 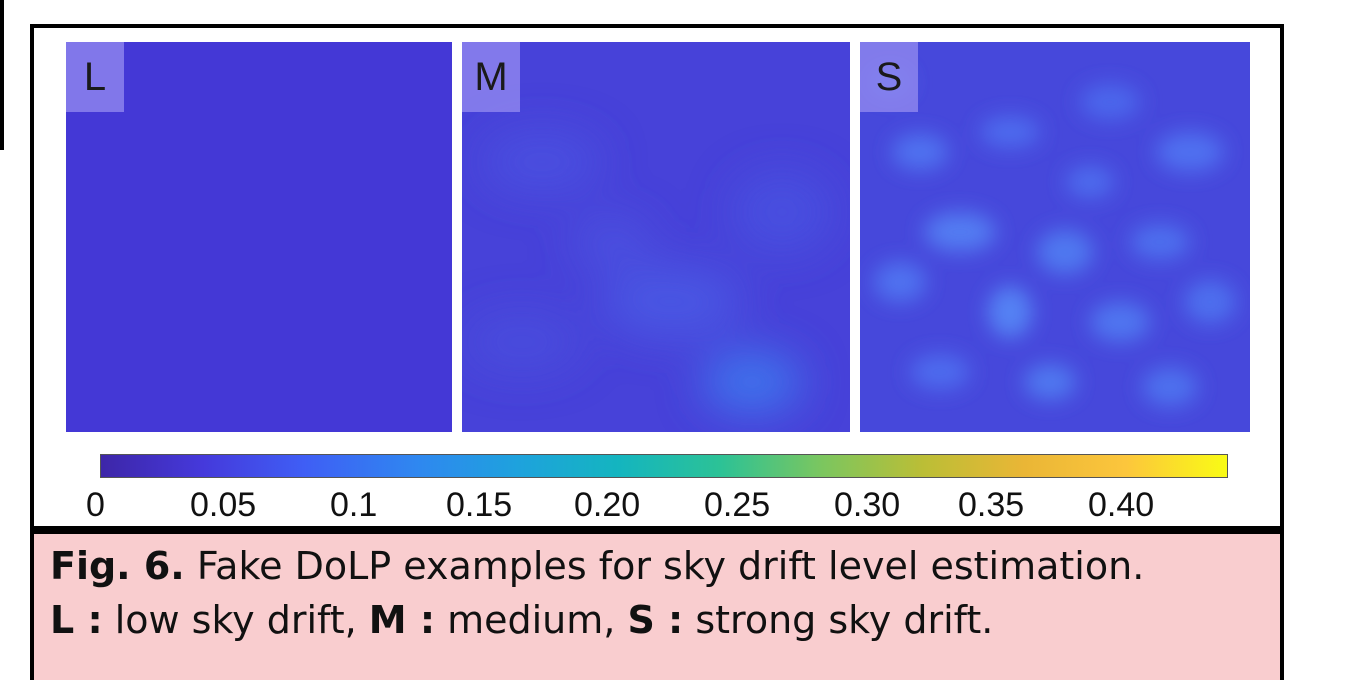 What do you see at coordinates (838, 620) in the screenshot?
I see `caption-text-strong: strong sky drift.` at bounding box center [838, 620].